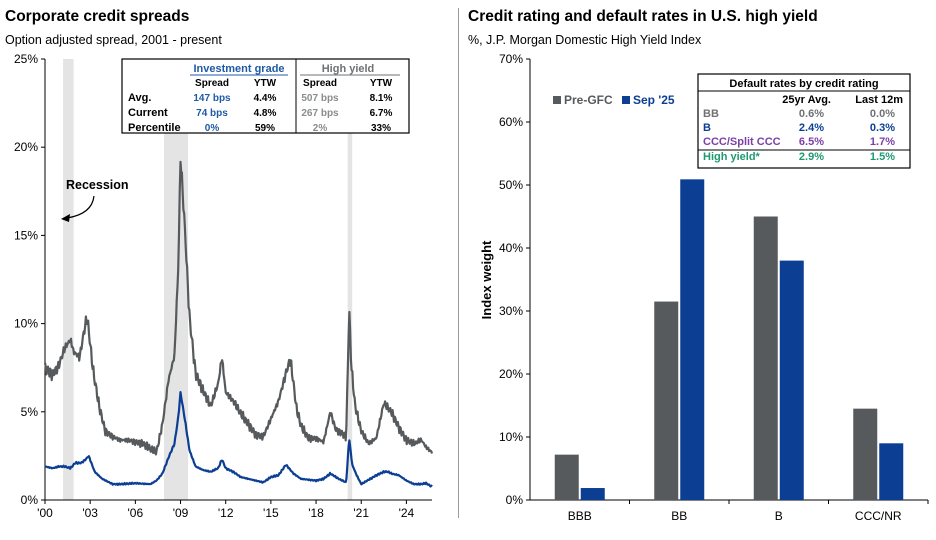 This screenshot has width=936, height=540. Describe the element at coordinates (811, 157) in the screenshot. I see `default-avg-value: 2.9%` at that location.